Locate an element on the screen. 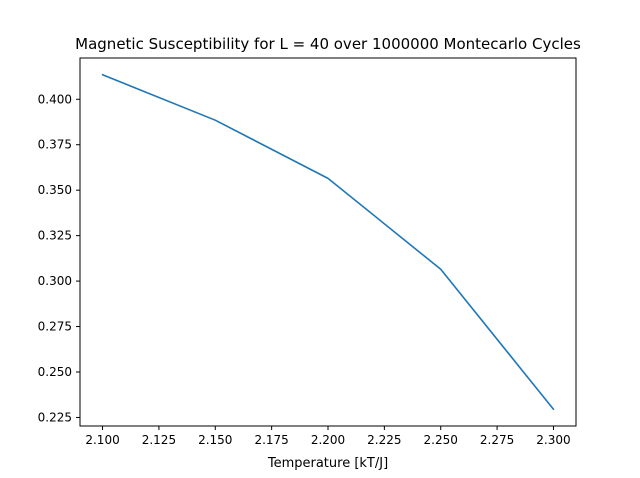 Image resolution: width=640 pixels, height=478 pixels. y-axis: 0.225 0.250 0.275 0.300 0.325 0.350 0.375 0.400 is located at coordinates (59, 258).